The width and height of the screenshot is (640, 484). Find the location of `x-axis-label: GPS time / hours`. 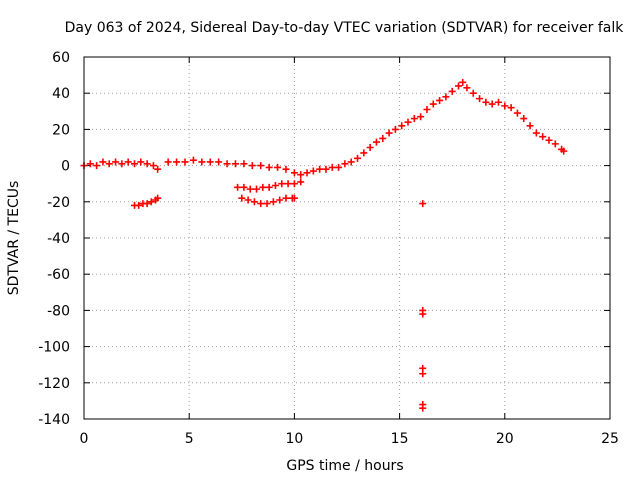

x-axis-label: GPS time / hours is located at coordinates (344, 466).